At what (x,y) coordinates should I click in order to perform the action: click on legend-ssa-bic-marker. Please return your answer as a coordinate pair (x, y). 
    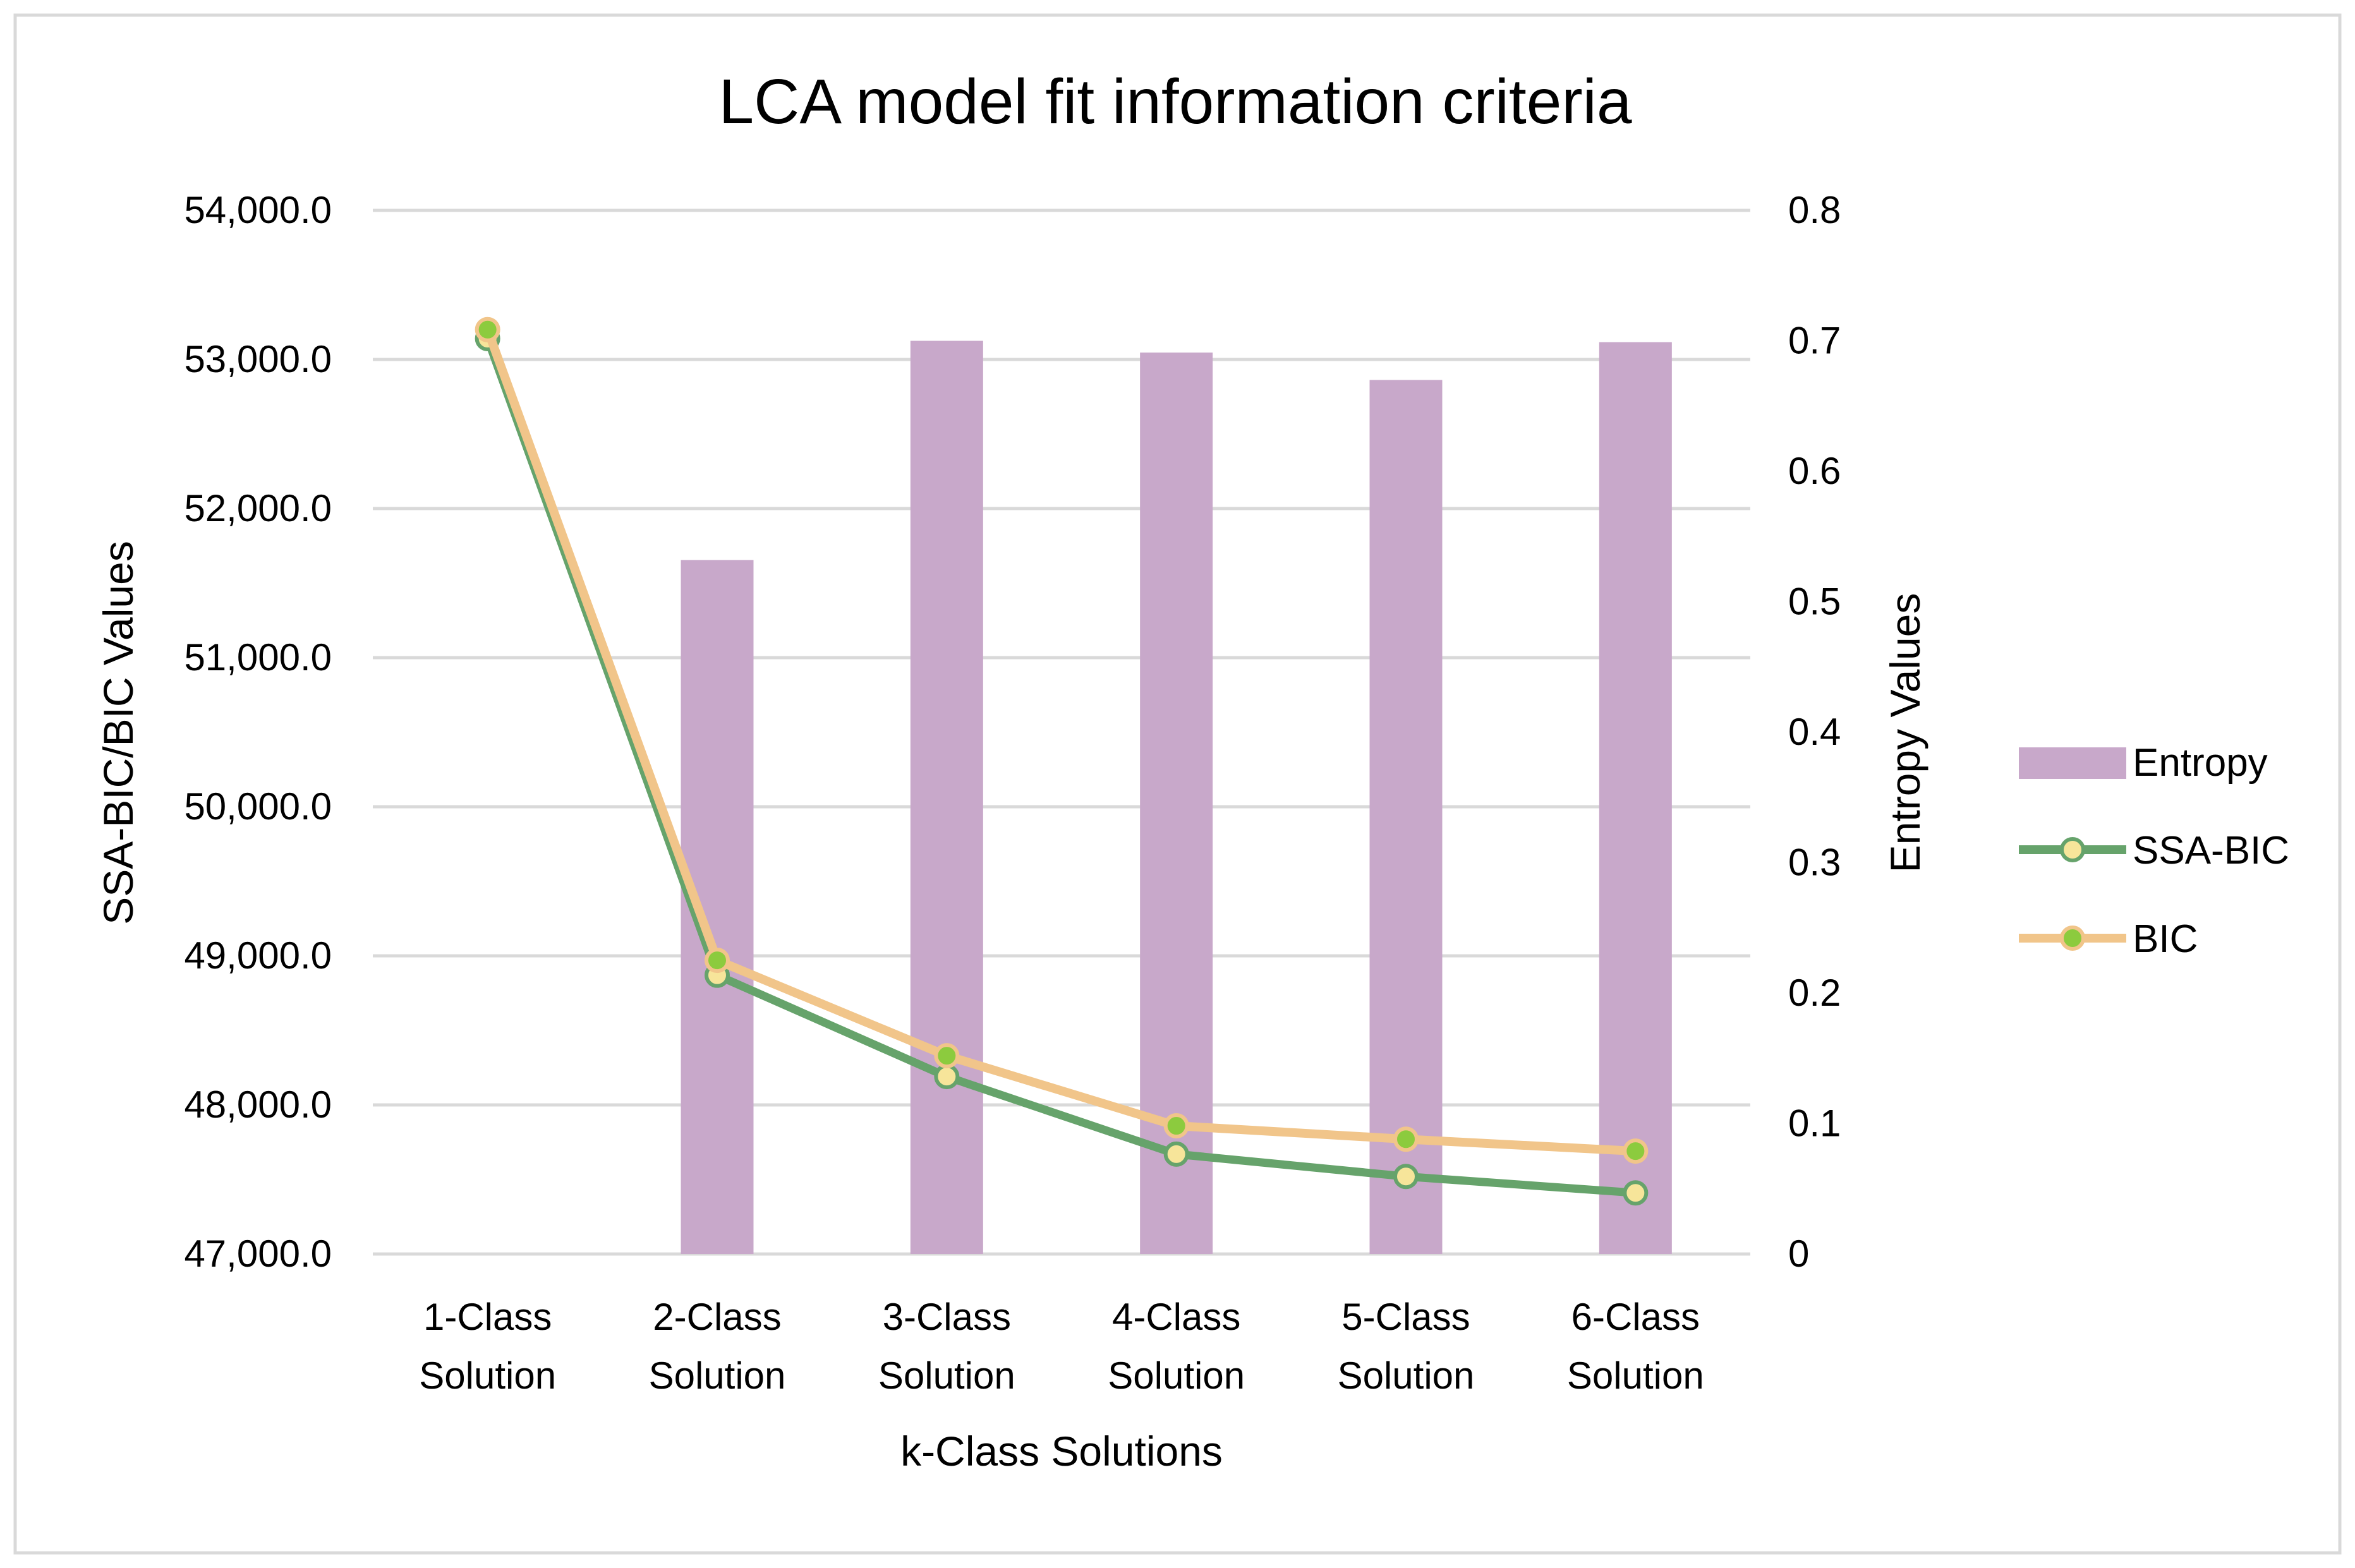
    Looking at the image, I should click on (2072, 849).